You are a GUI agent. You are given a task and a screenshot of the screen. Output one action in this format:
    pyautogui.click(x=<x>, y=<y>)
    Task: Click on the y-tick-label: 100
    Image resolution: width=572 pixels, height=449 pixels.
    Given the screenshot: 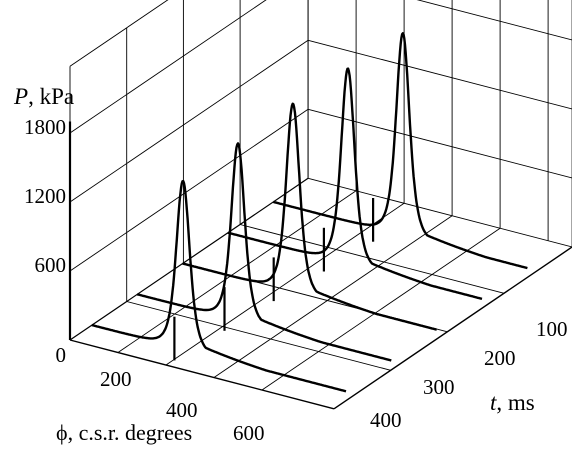 What is the action you would take?
    pyautogui.click(x=552, y=329)
    